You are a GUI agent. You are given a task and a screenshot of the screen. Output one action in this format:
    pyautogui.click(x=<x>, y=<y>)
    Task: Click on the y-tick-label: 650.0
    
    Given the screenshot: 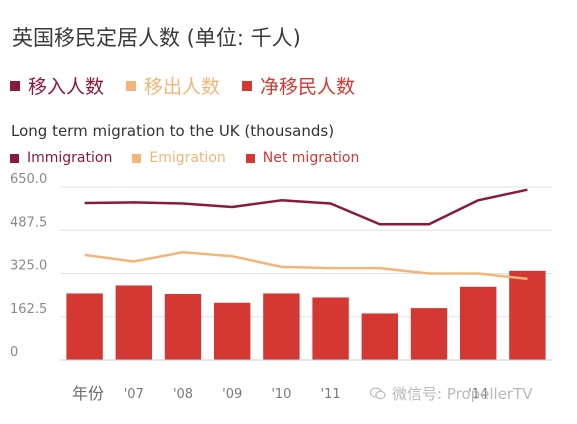 What is the action you would take?
    pyautogui.click(x=28, y=179)
    